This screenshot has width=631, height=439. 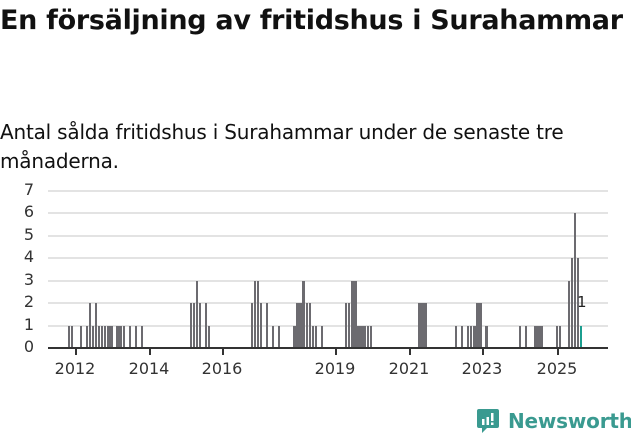 What do you see at coordinates (569, 421) in the screenshot?
I see `brand-name: Newsworthy` at bounding box center [569, 421].